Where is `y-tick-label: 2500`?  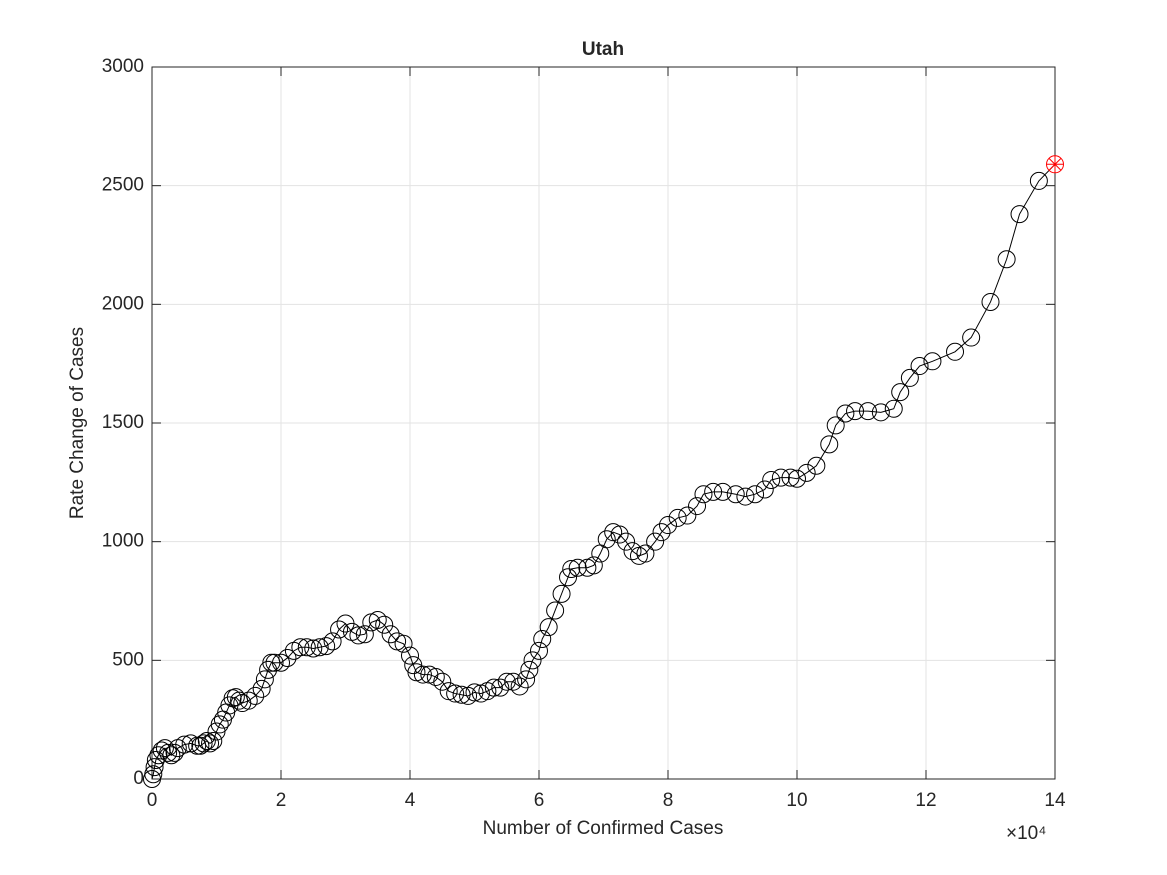 y-tick-label: 2500 is located at coordinates (123, 185).